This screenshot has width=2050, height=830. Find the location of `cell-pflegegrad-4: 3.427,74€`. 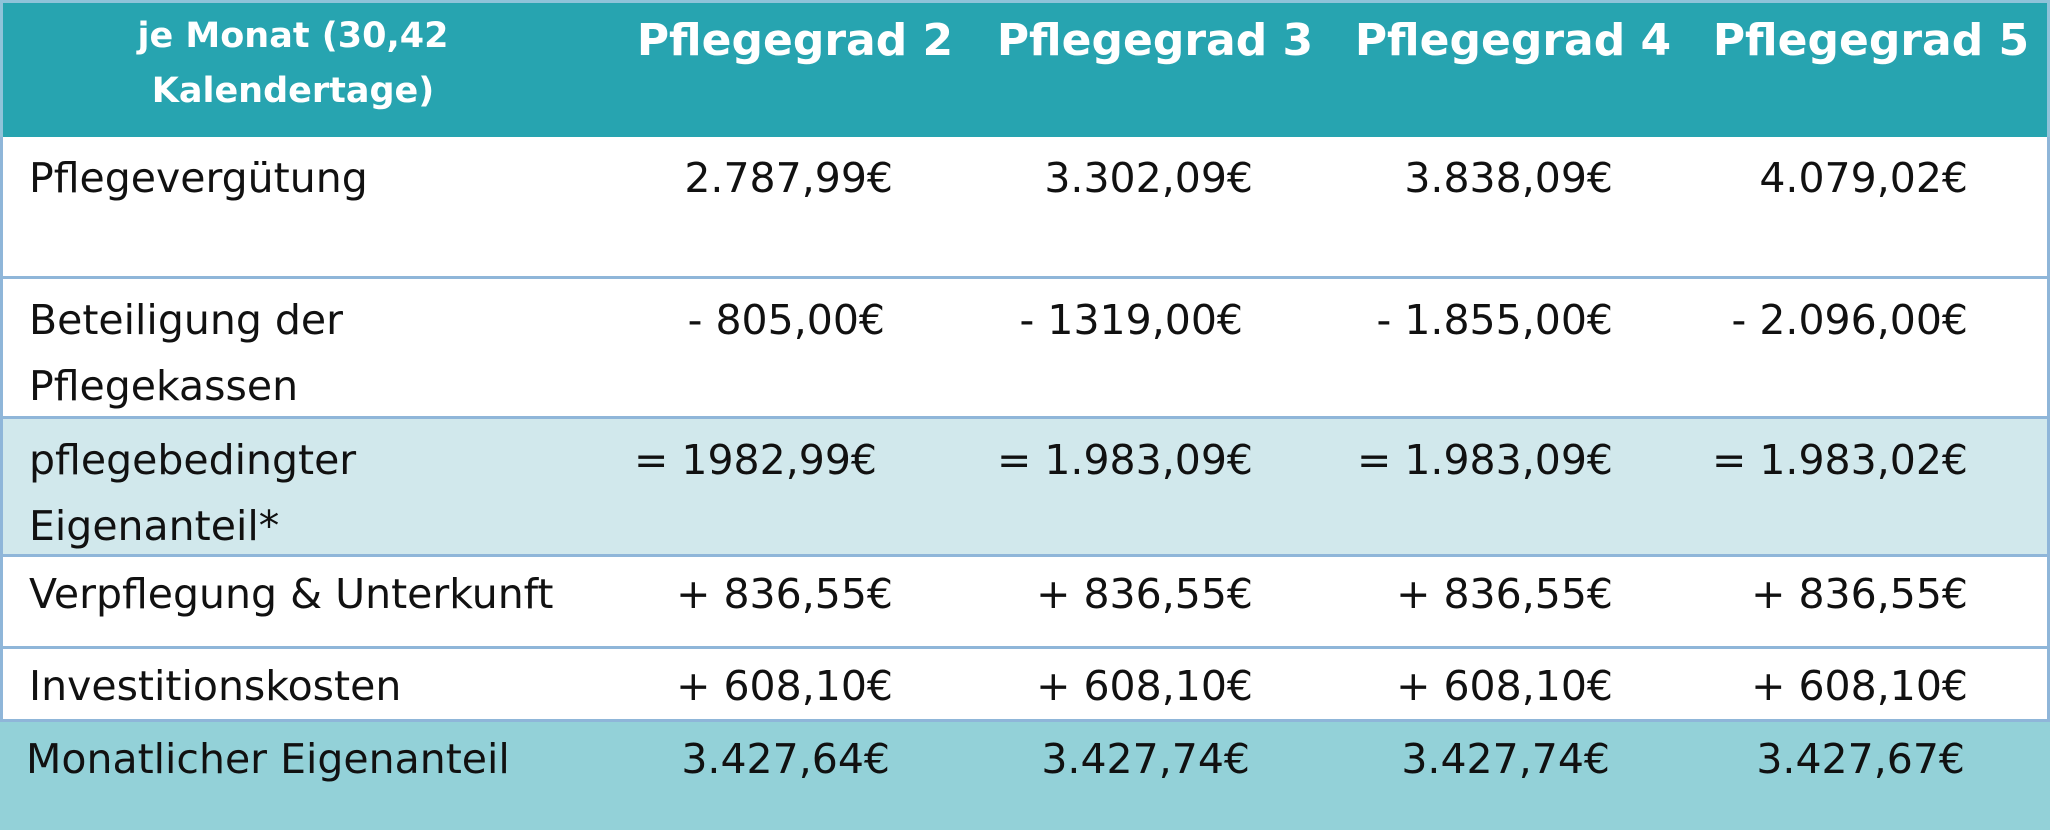

cell-pflegegrad-4: 3.427,74€ is located at coordinates (1505, 759).